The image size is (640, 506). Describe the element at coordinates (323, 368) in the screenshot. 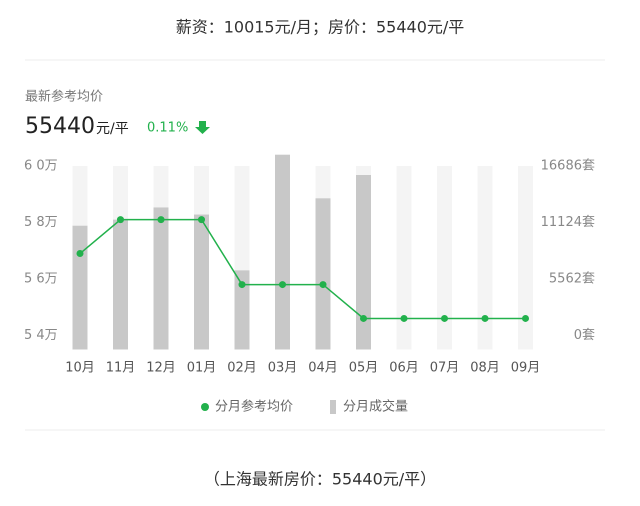

I see `x-tick-label: 04月` at that location.